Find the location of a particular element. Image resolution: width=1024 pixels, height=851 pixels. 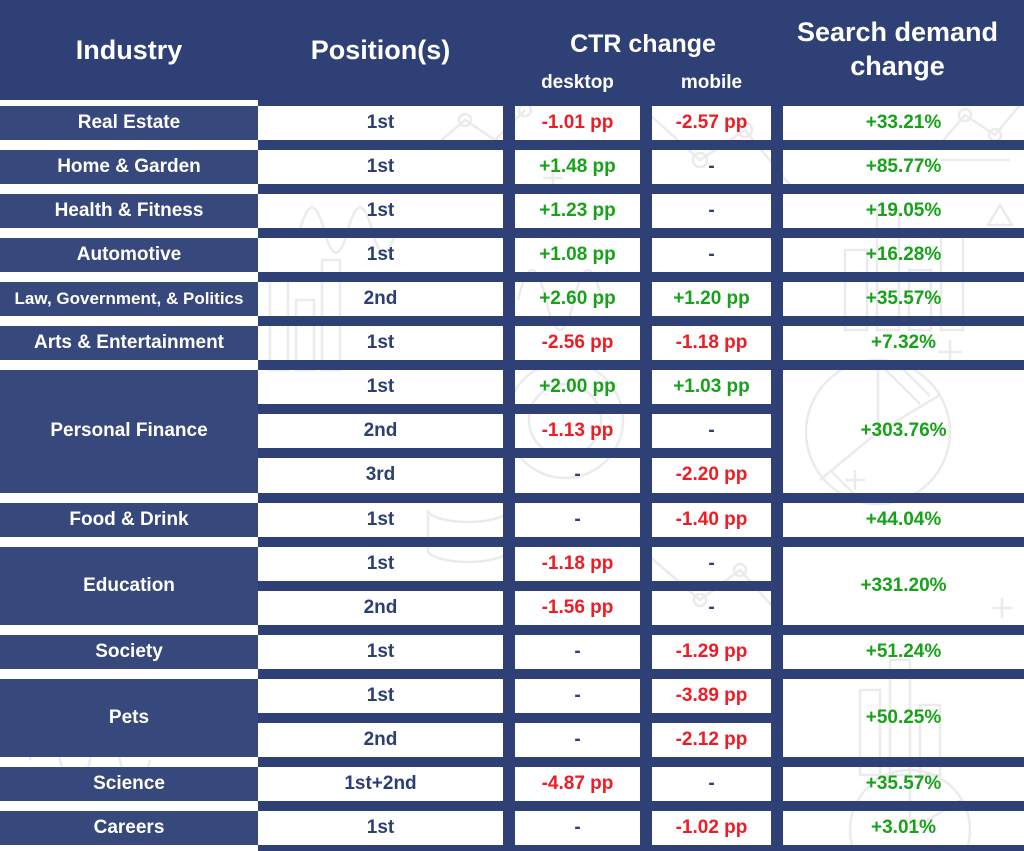

header-desktop: desktop is located at coordinates (577, 82).